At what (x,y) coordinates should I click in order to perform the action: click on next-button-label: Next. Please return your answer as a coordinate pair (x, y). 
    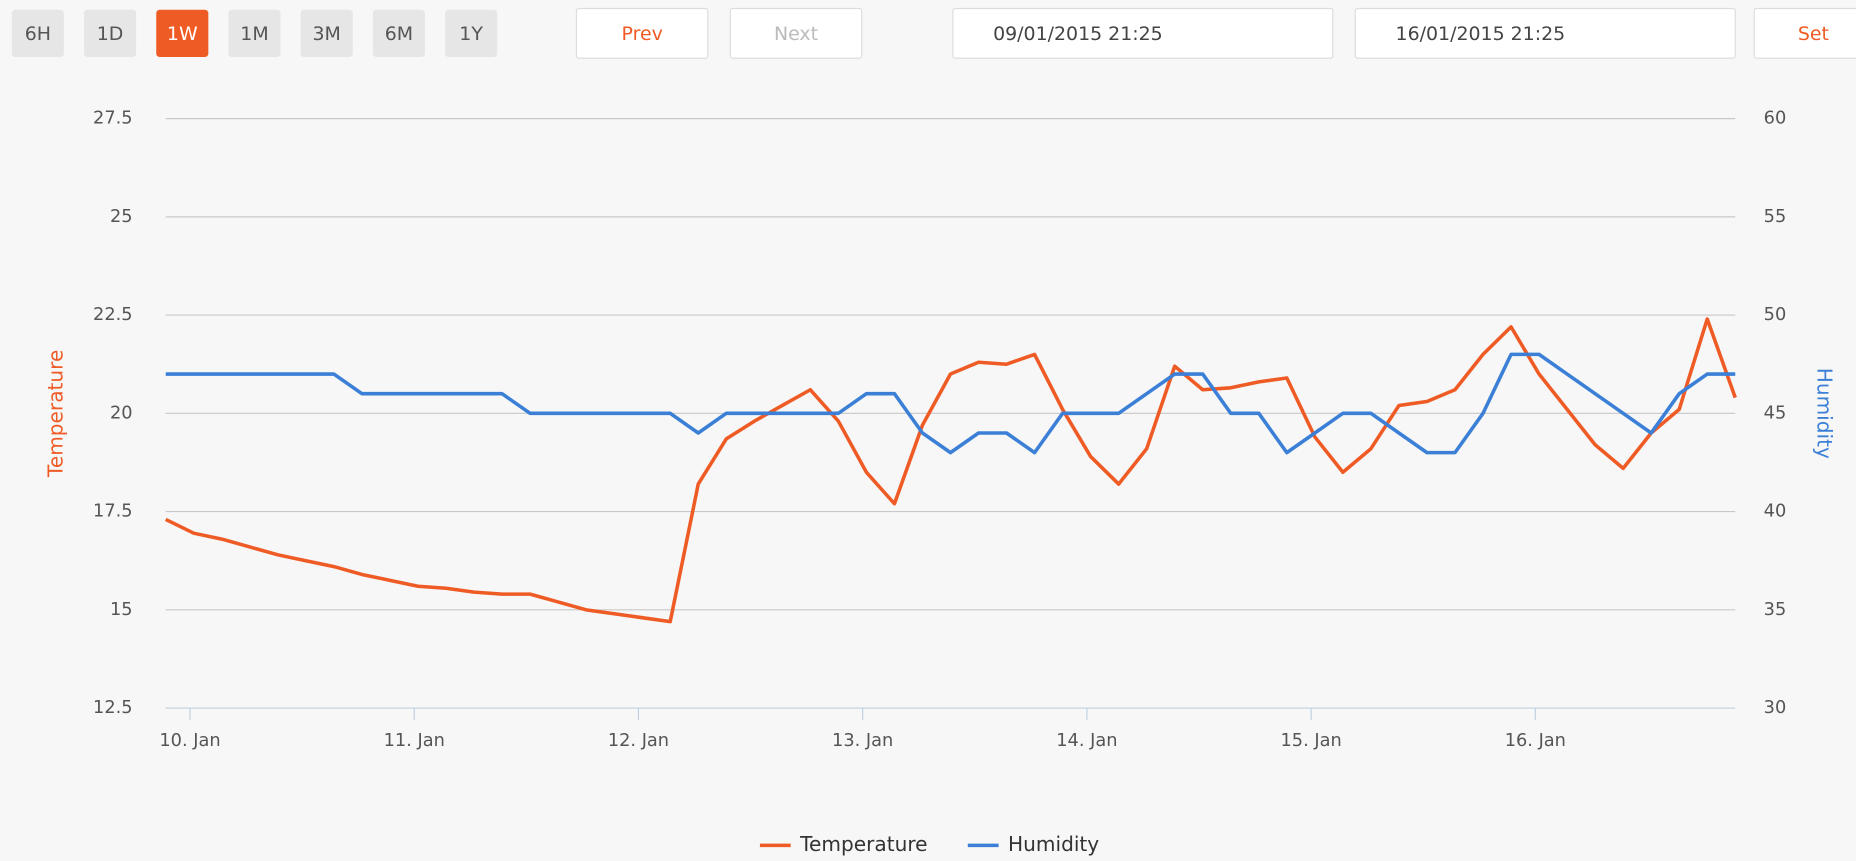
    Looking at the image, I should click on (796, 34).